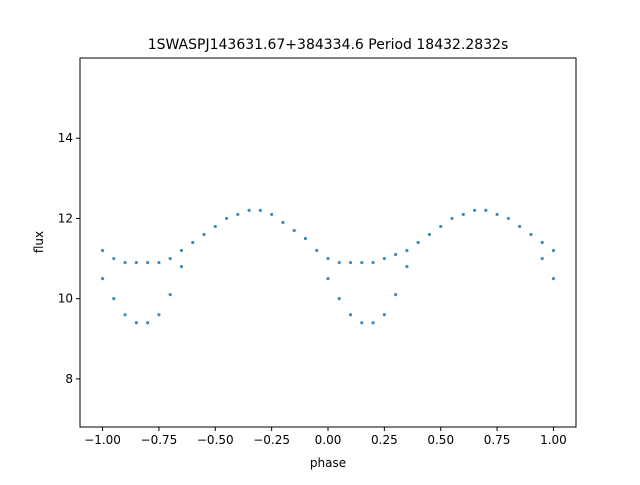 Image resolution: width=640 pixels, height=485 pixels. What do you see at coordinates (65, 138) in the screenshot?
I see `y-tick-label: 14` at bounding box center [65, 138].